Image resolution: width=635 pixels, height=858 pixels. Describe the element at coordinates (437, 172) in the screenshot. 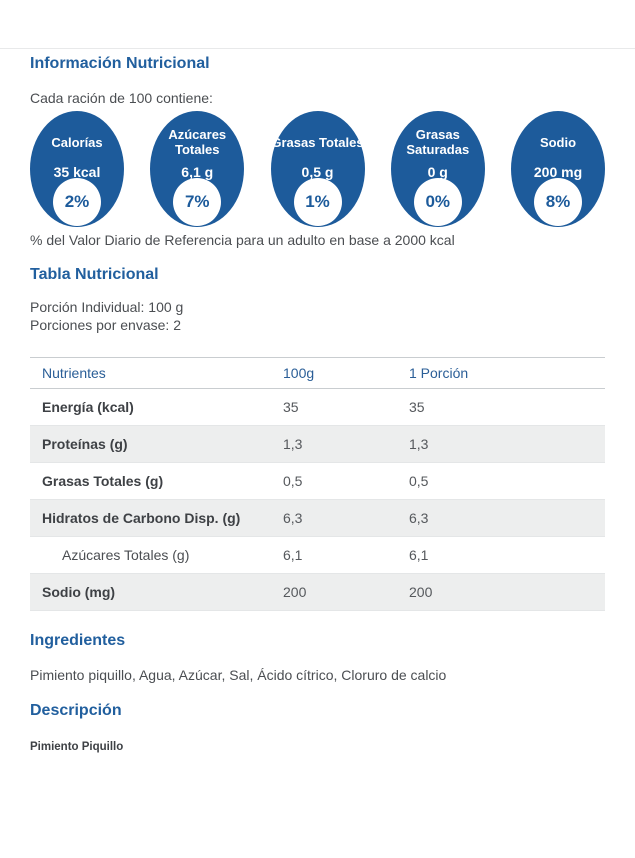

I see `badge-value: 0 g` at that location.